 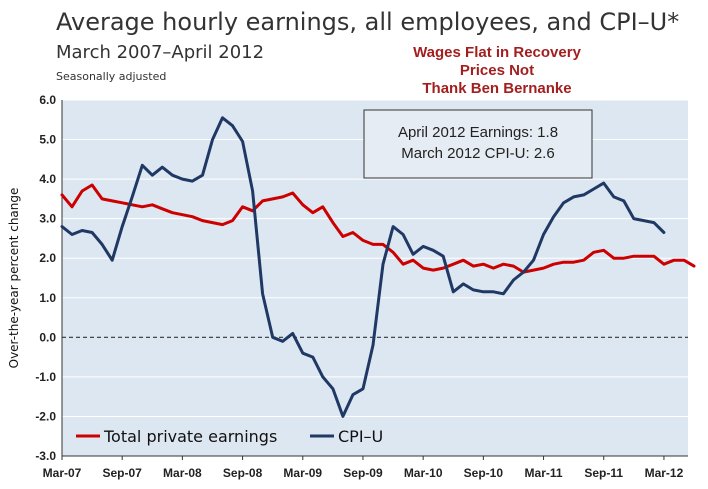 What do you see at coordinates (477, 153) in the screenshot?
I see `info-box-line-2: March 2012 CPI-U: 2.6` at bounding box center [477, 153].